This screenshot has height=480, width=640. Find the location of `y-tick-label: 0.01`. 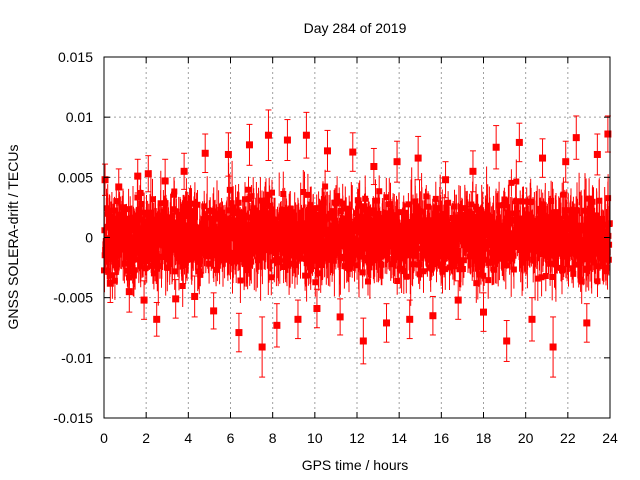

y-tick-label: 0.01 is located at coordinates (79, 117).